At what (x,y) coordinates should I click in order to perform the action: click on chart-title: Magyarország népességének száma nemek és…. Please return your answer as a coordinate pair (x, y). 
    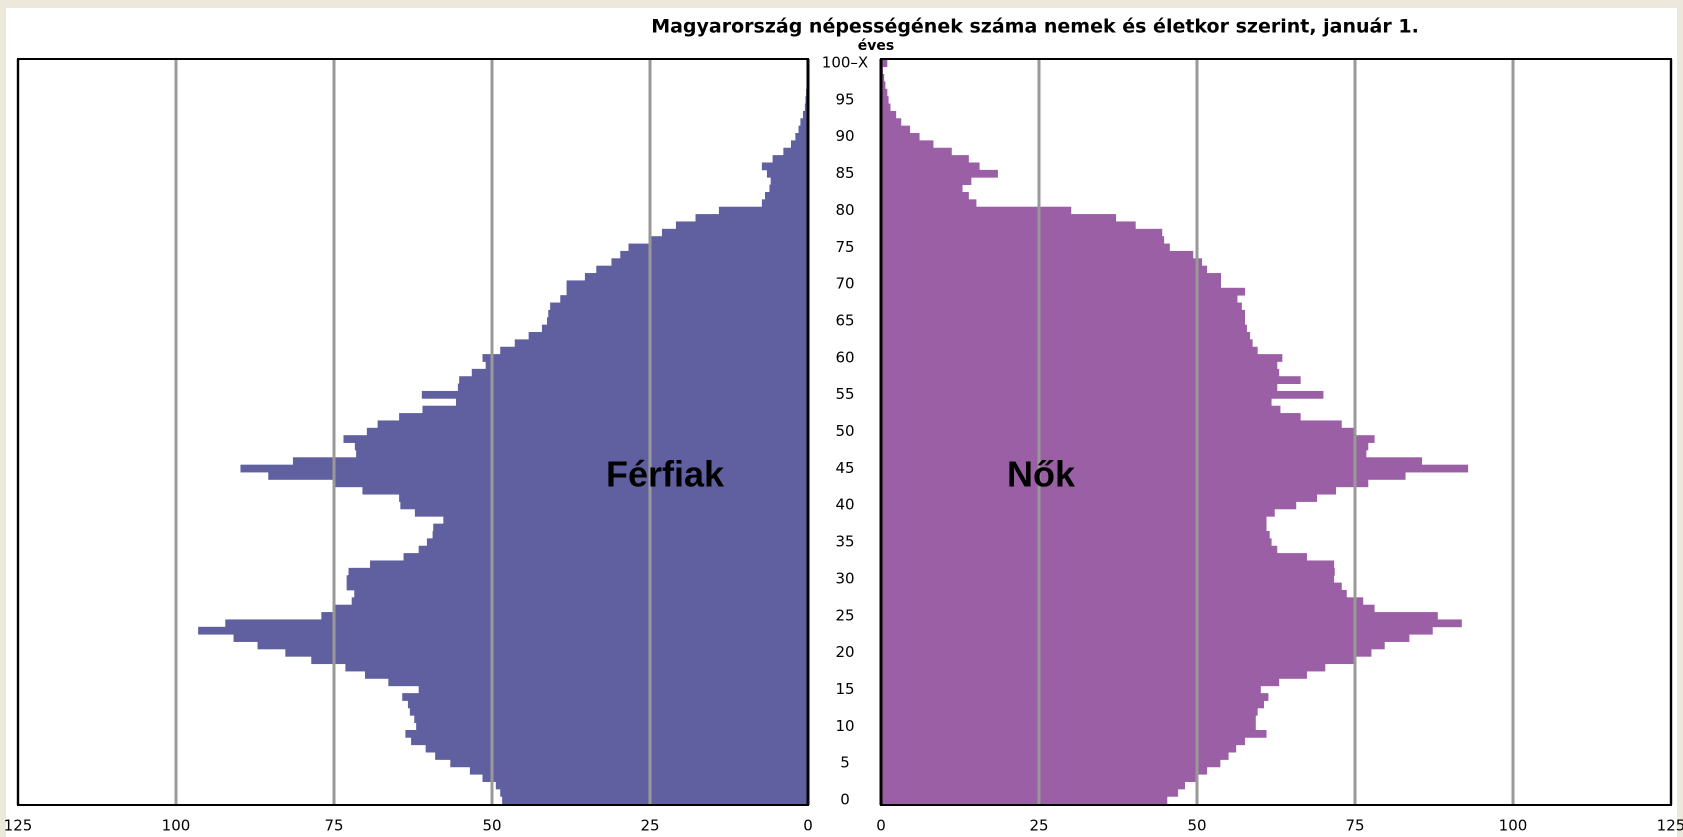
    Looking at the image, I should click on (1035, 27).